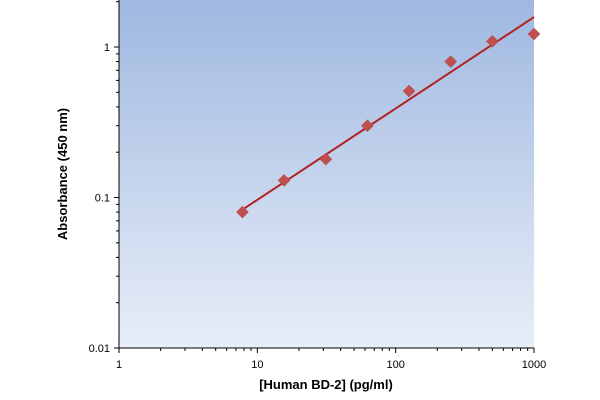  Describe the element at coordinates (99, 349) in the screenshot. I see `y-tick-label: 0.01` at that location.